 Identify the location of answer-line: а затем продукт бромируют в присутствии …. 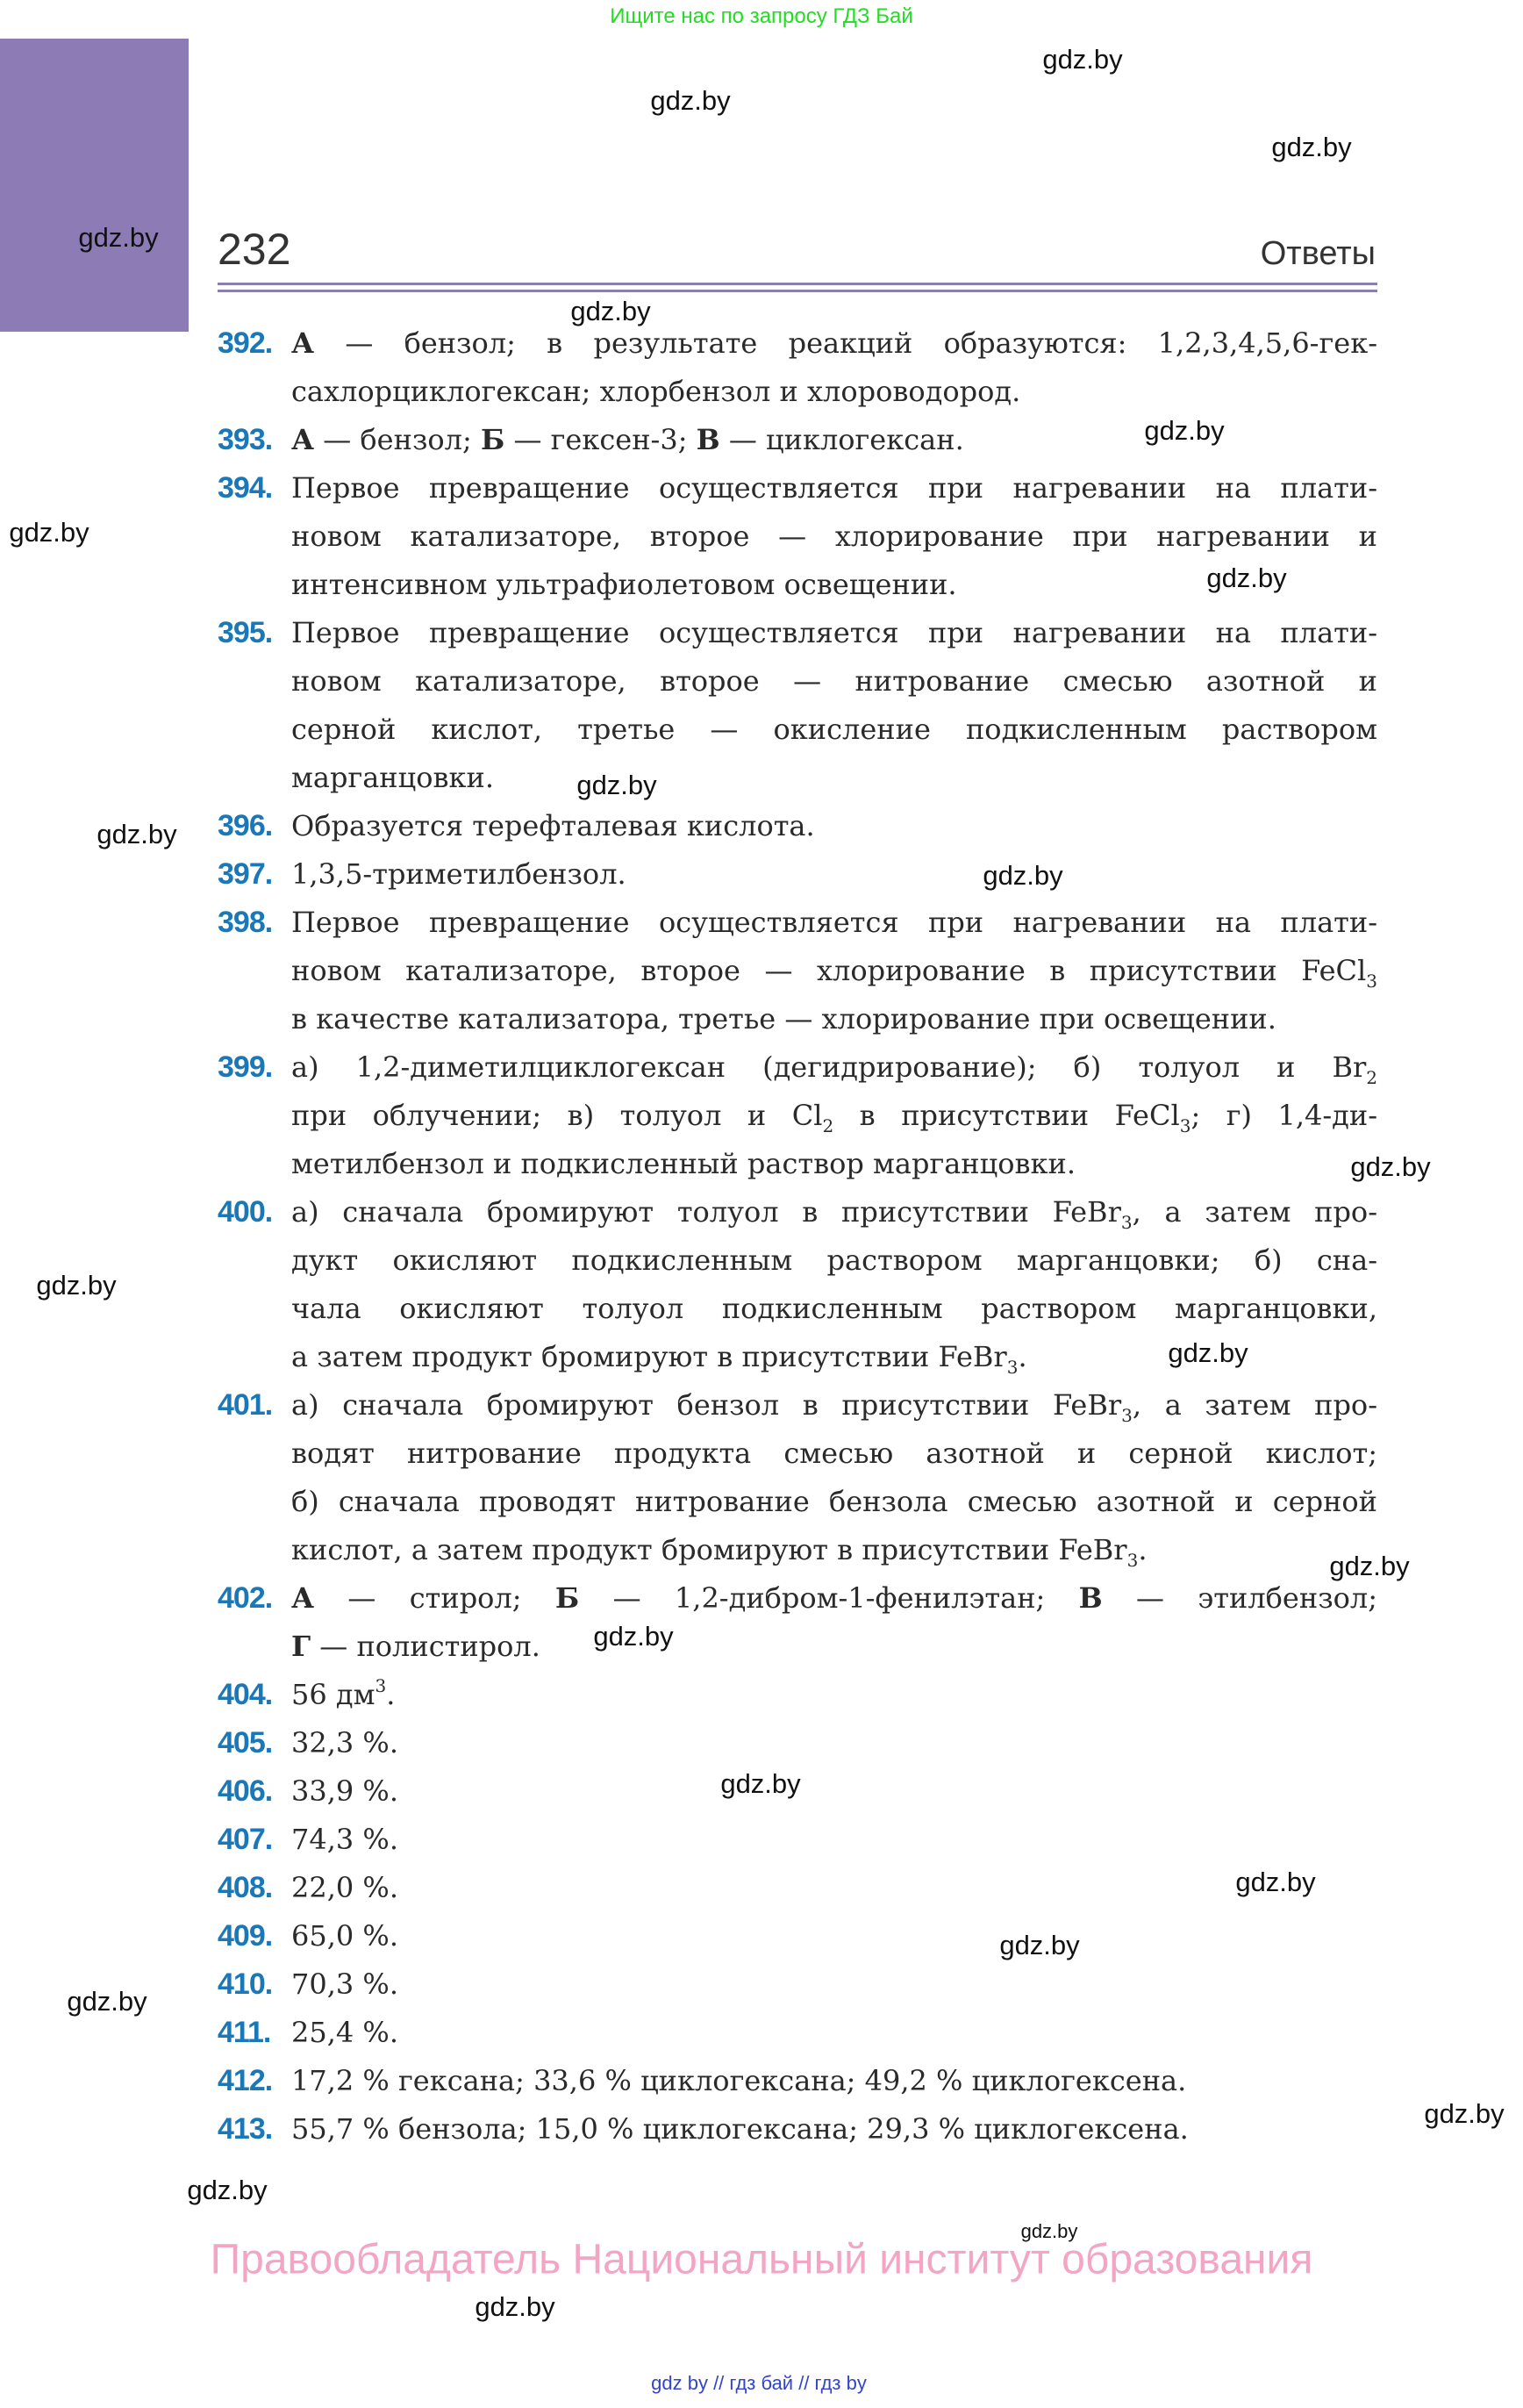
(834, 1357).